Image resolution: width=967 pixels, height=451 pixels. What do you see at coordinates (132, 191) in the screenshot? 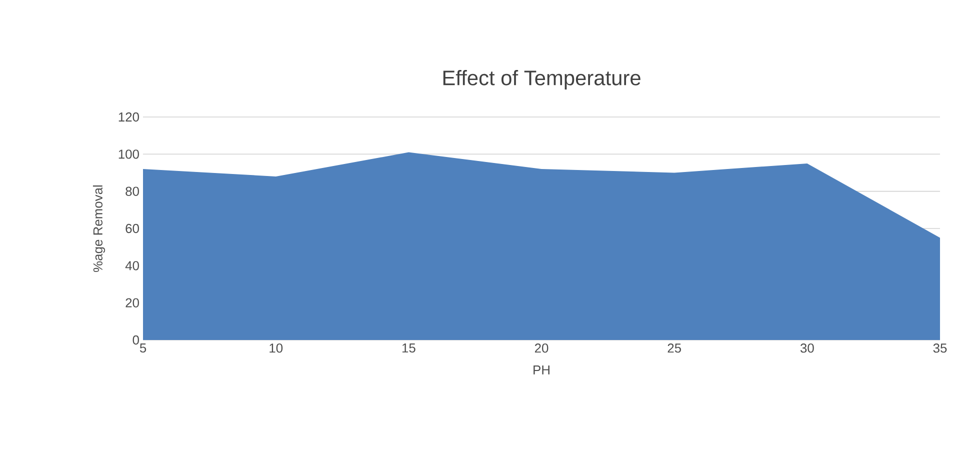
I see `y-tick-label: 80` at bounding box center [132, 191].